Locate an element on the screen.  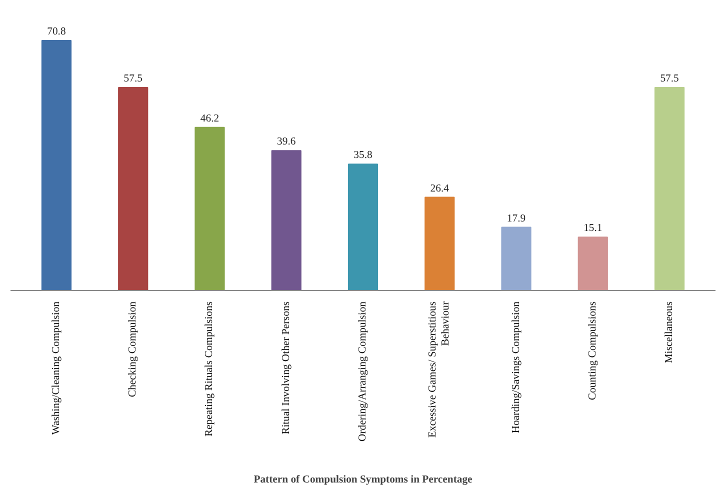
data-label: 46.2 is located at coordinates (210, 118).